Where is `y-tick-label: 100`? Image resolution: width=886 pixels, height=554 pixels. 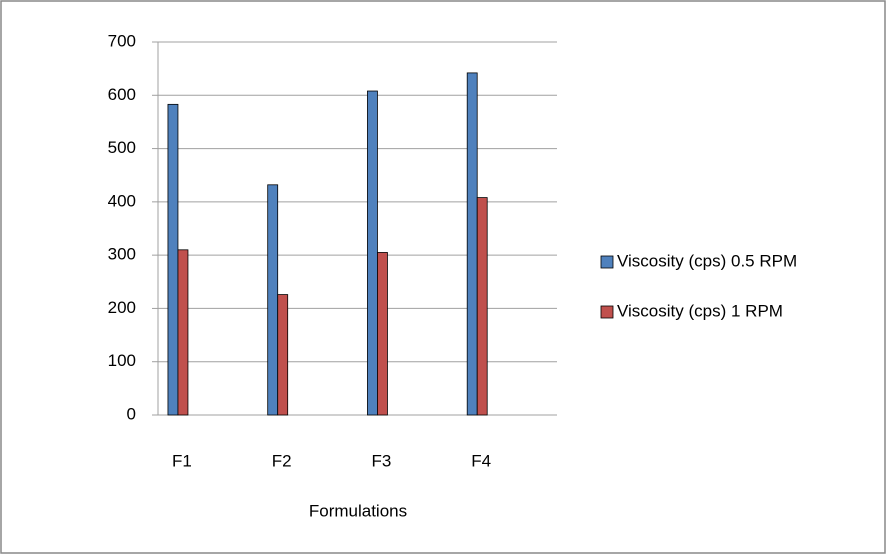
y-tick-label: 100 is located at coordinates (122, 360).